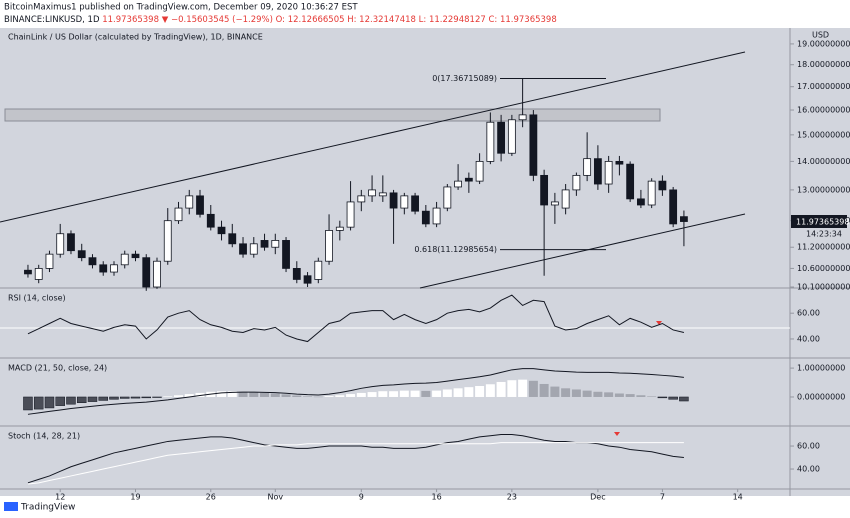 This screenshot has width=850, height=518. I want to click on ohlc-close: C: 11.97365398, so click(522, 20).